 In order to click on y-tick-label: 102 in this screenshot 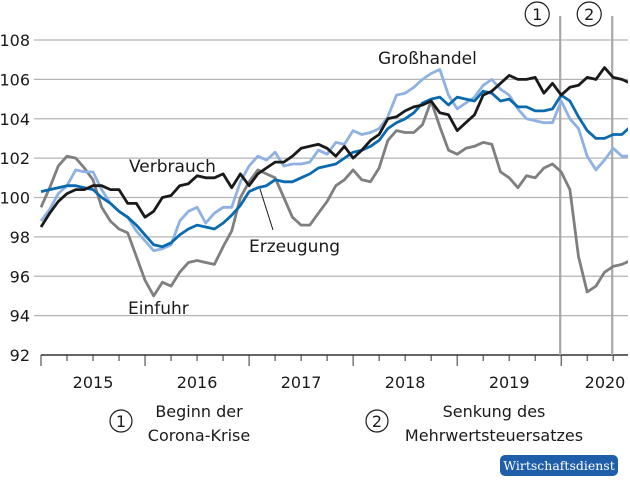, I will do `click(15, 158)`.